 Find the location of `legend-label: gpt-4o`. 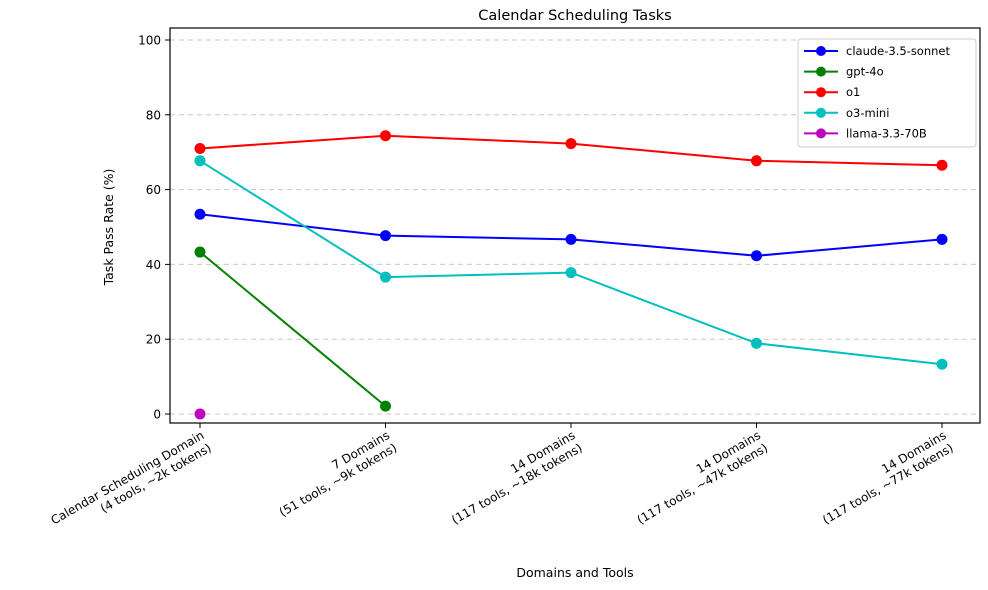

legend-label: gpt-4o is located at coordinates (865, 72).